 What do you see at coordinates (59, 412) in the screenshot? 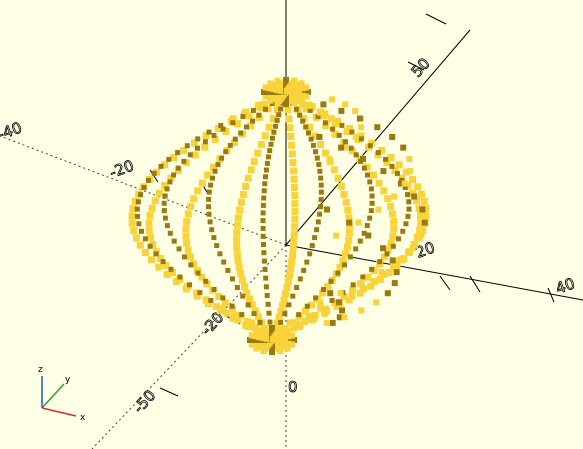
I see `gizmo-x-axis` at bounding box center [59, 412].